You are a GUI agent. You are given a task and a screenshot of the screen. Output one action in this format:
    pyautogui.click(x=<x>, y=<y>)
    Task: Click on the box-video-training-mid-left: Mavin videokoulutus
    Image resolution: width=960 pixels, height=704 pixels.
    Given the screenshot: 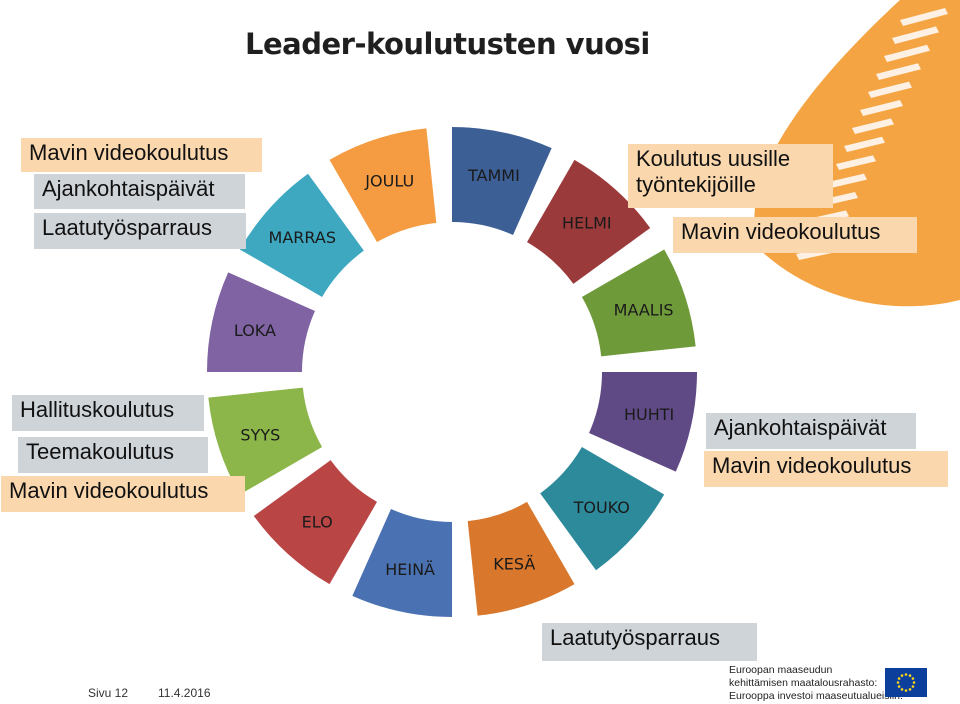 What is the action you would take?
    pyautogui.click(x=123, y=494)
    